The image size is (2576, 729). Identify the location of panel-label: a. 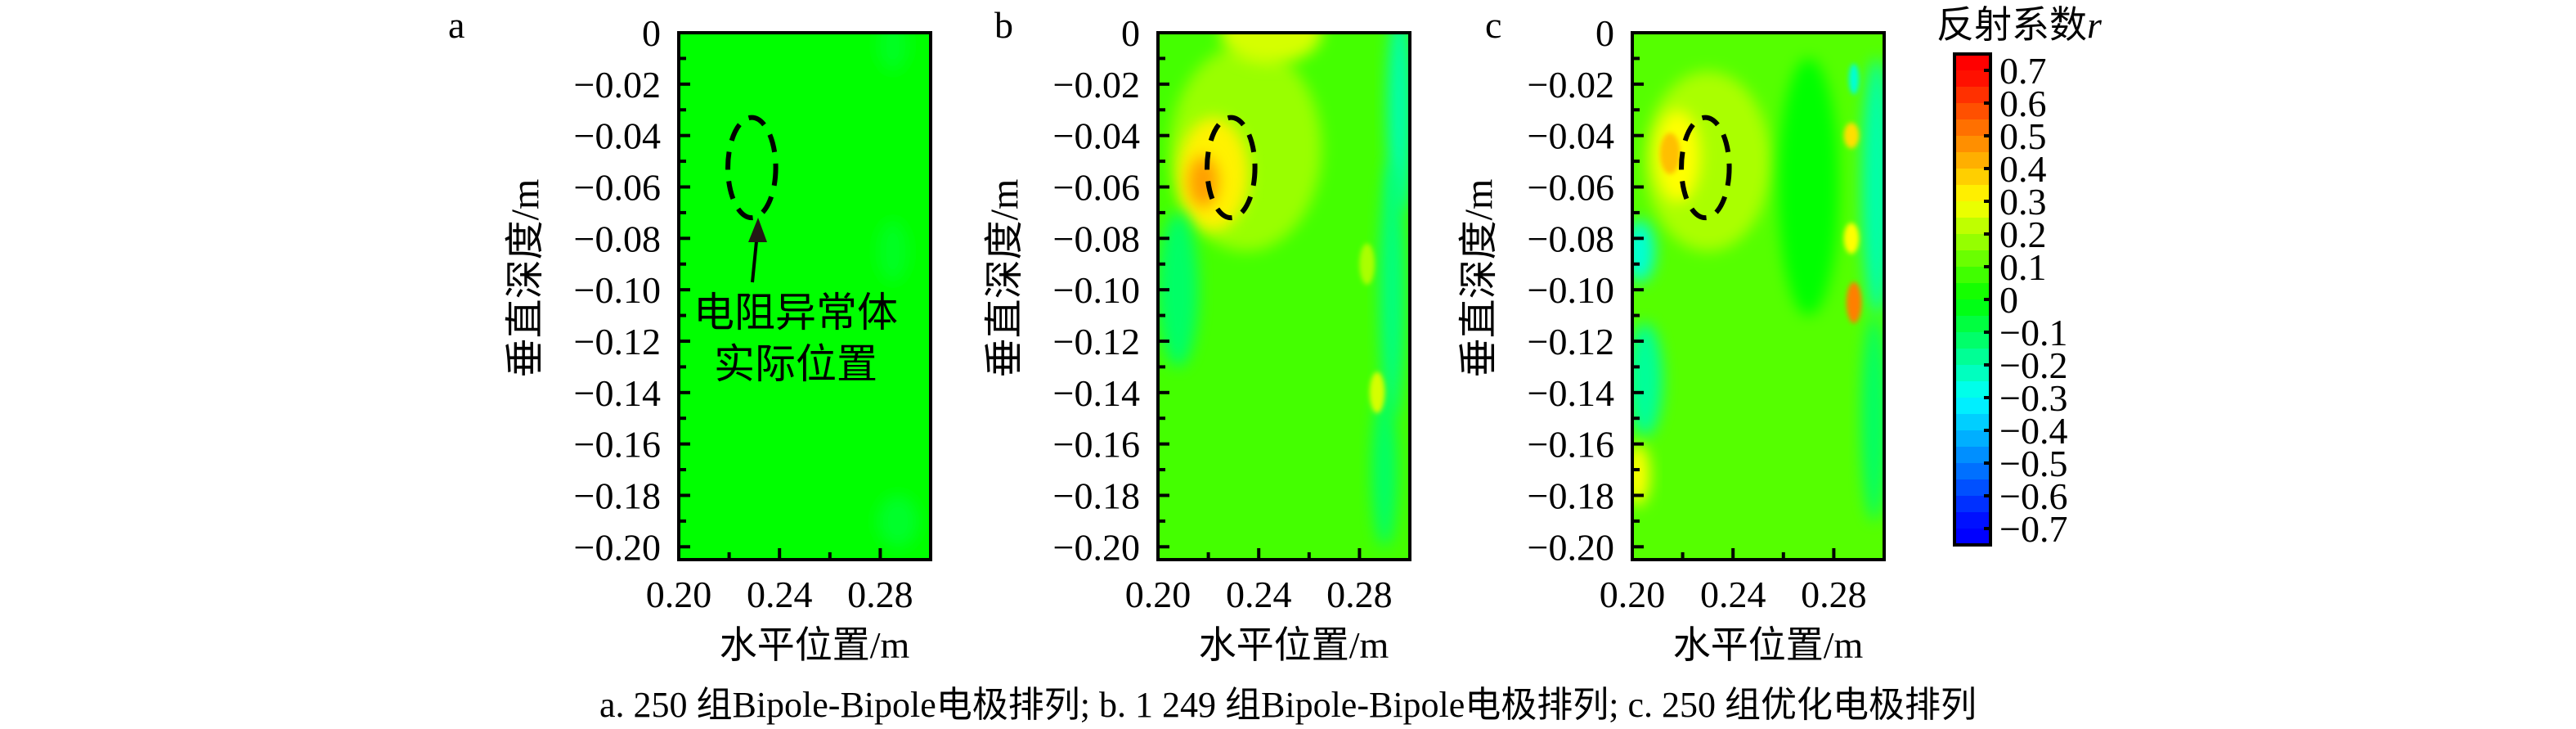
(456, 25).